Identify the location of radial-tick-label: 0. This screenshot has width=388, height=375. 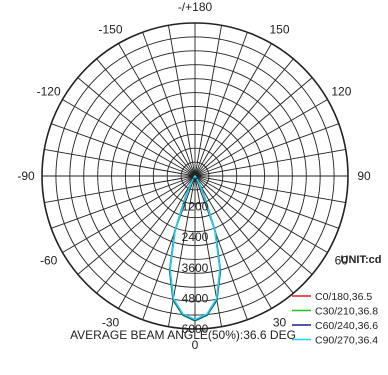
(195, 176).